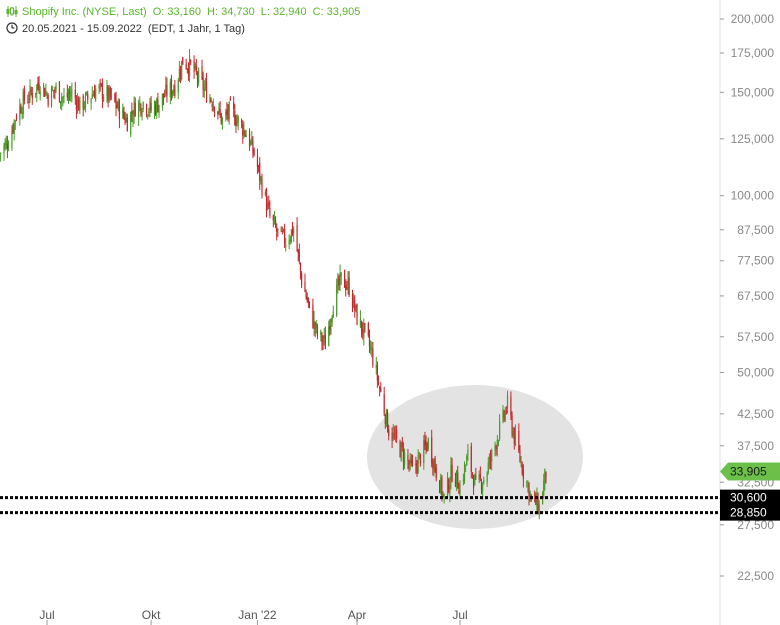 Image resolution: width=780 pixels, height=625 pixels. Describe the element at coordinates (755, 446) in the screenshot. I see `y-tick-label: 37,500` at that location.